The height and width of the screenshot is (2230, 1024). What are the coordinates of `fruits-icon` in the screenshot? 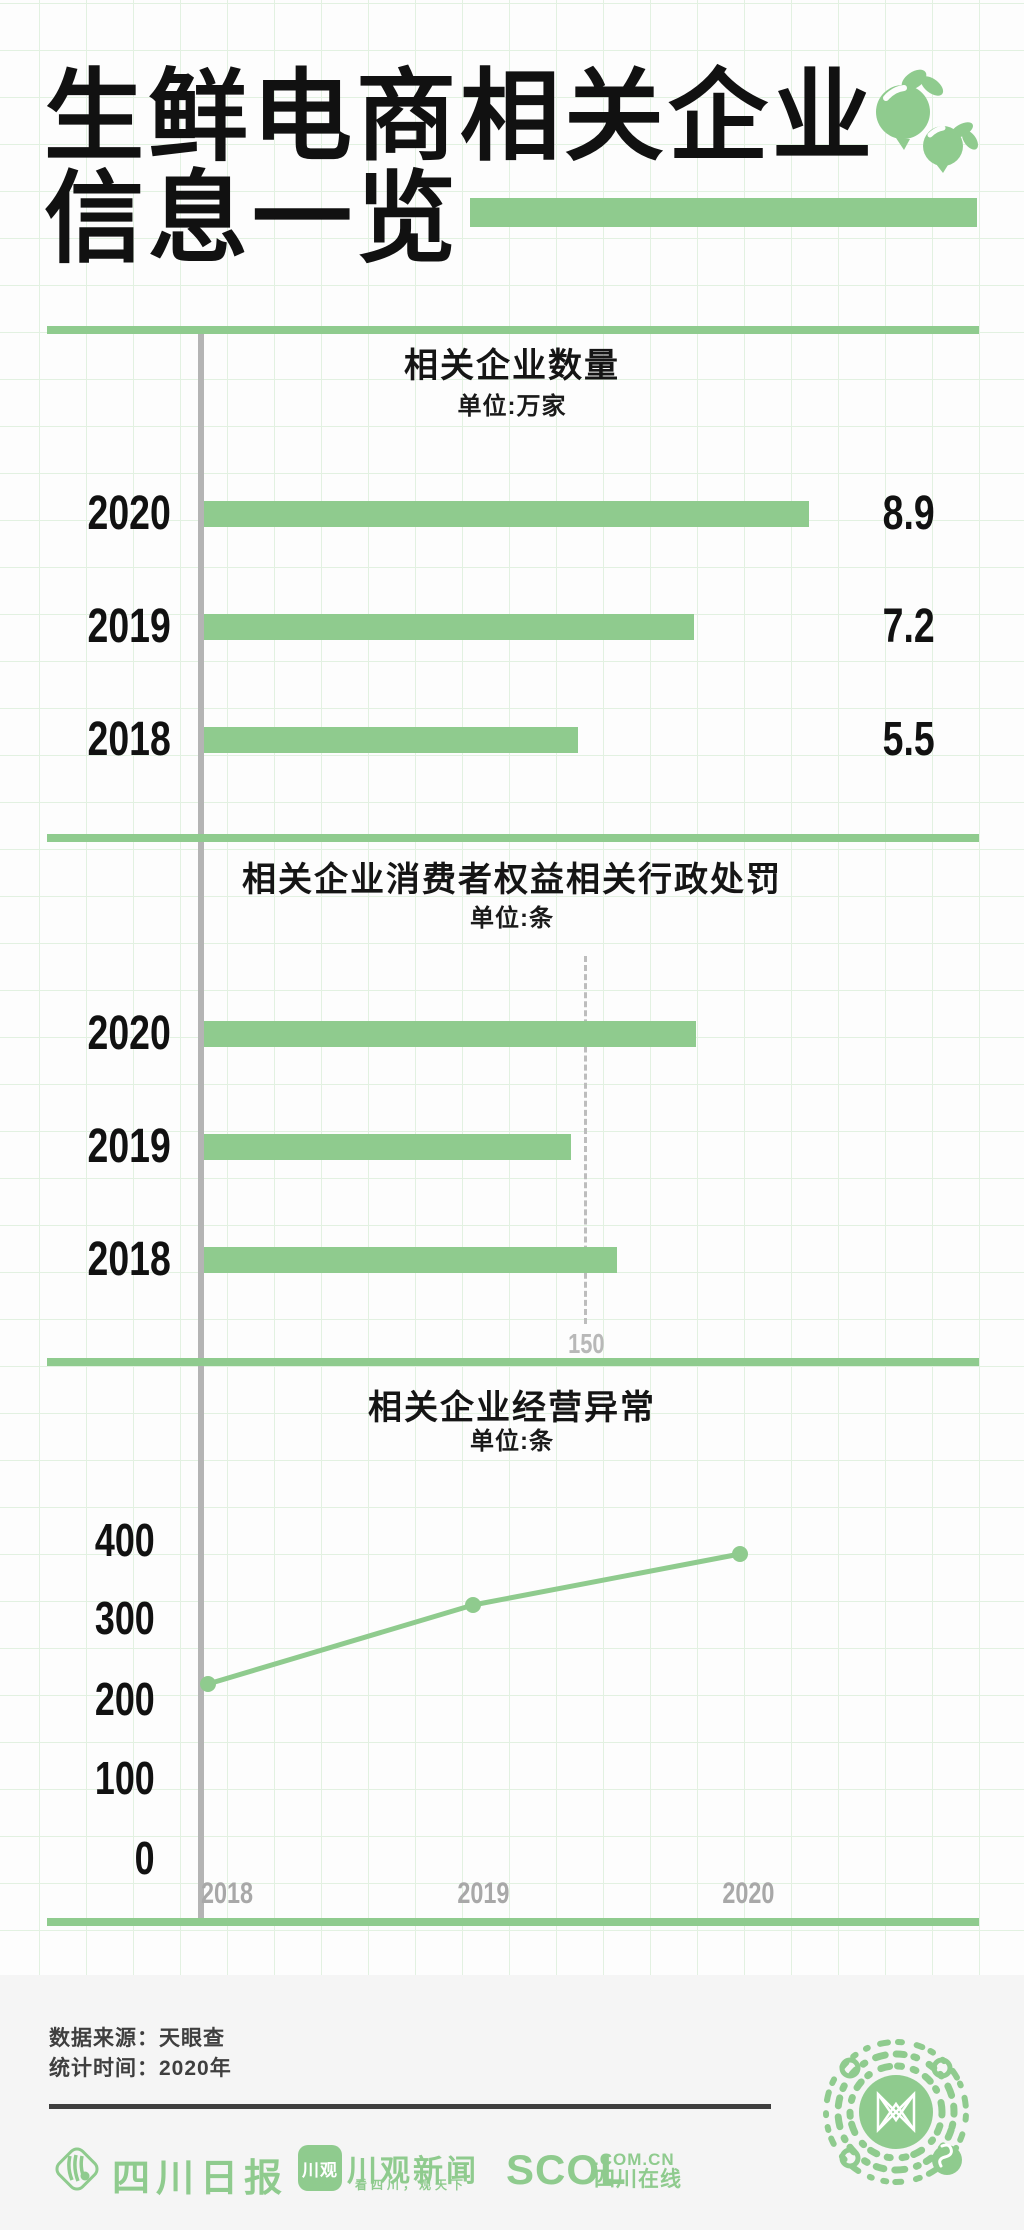 It's located at (922, 118).